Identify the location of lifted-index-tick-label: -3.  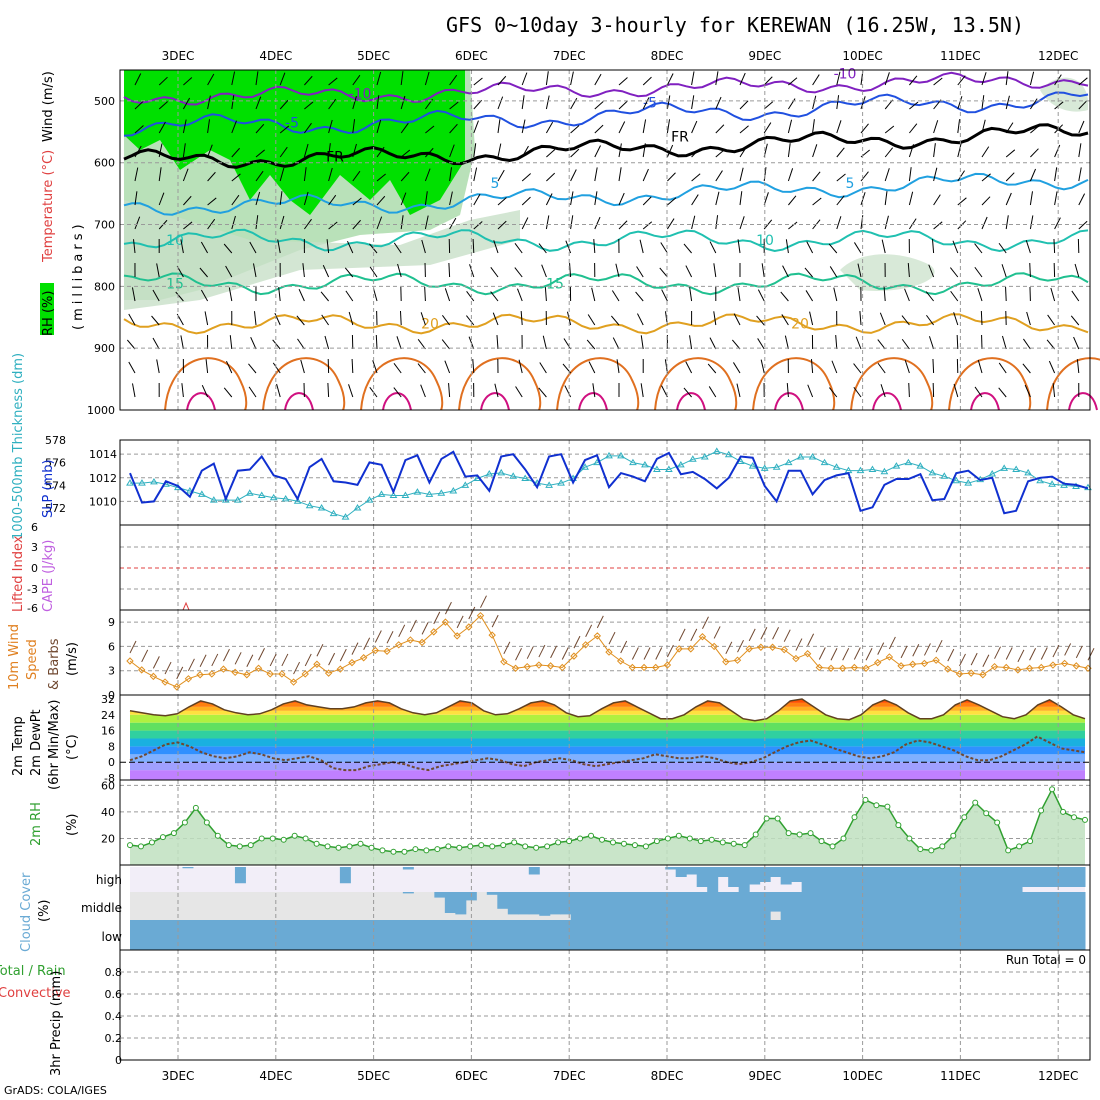
(32, 589).